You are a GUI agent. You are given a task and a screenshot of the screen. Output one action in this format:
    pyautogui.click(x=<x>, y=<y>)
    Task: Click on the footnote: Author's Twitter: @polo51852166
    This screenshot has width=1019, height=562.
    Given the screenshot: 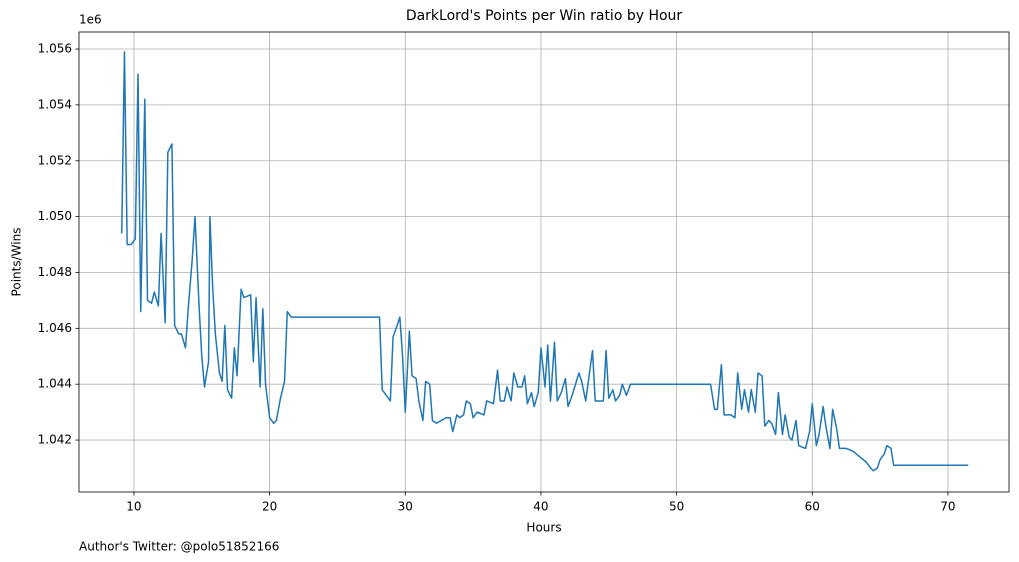 What is the action you would take?
    pyautogui.click(x=179, y=547)
    